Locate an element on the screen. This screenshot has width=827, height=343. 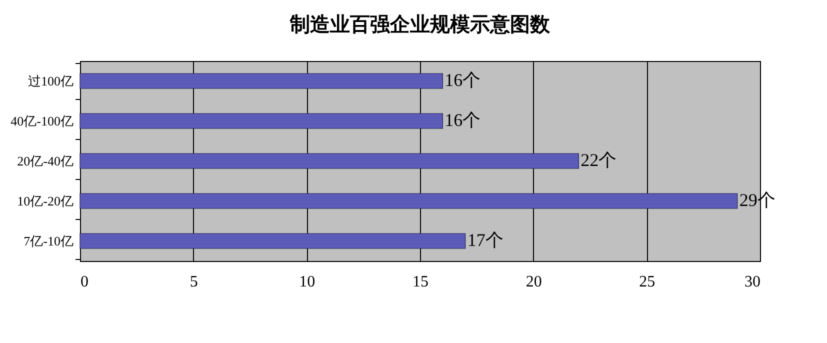
x-tick-label: 30 is located at coordinates (752, 282).